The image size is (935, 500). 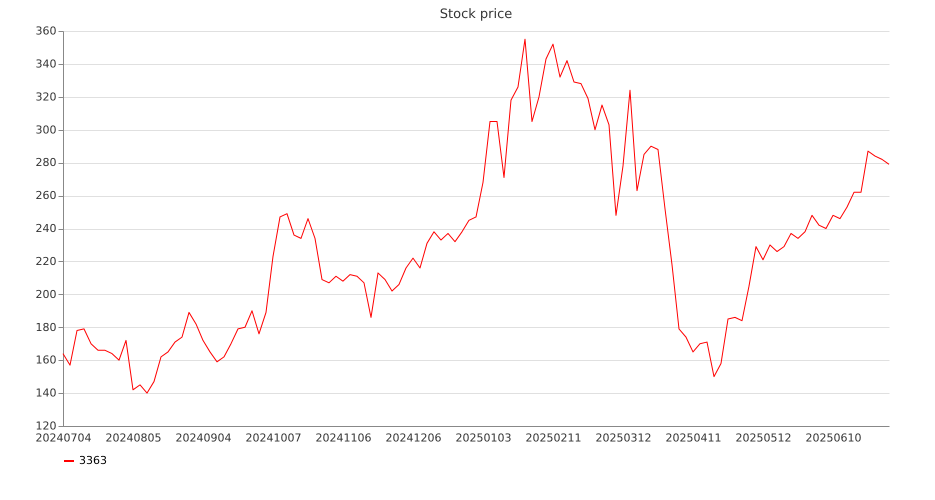 What do you see at coordinates (476, 14) in the screenshot?
I see `chart-title: Stock price` at bounding box center [476, 14].